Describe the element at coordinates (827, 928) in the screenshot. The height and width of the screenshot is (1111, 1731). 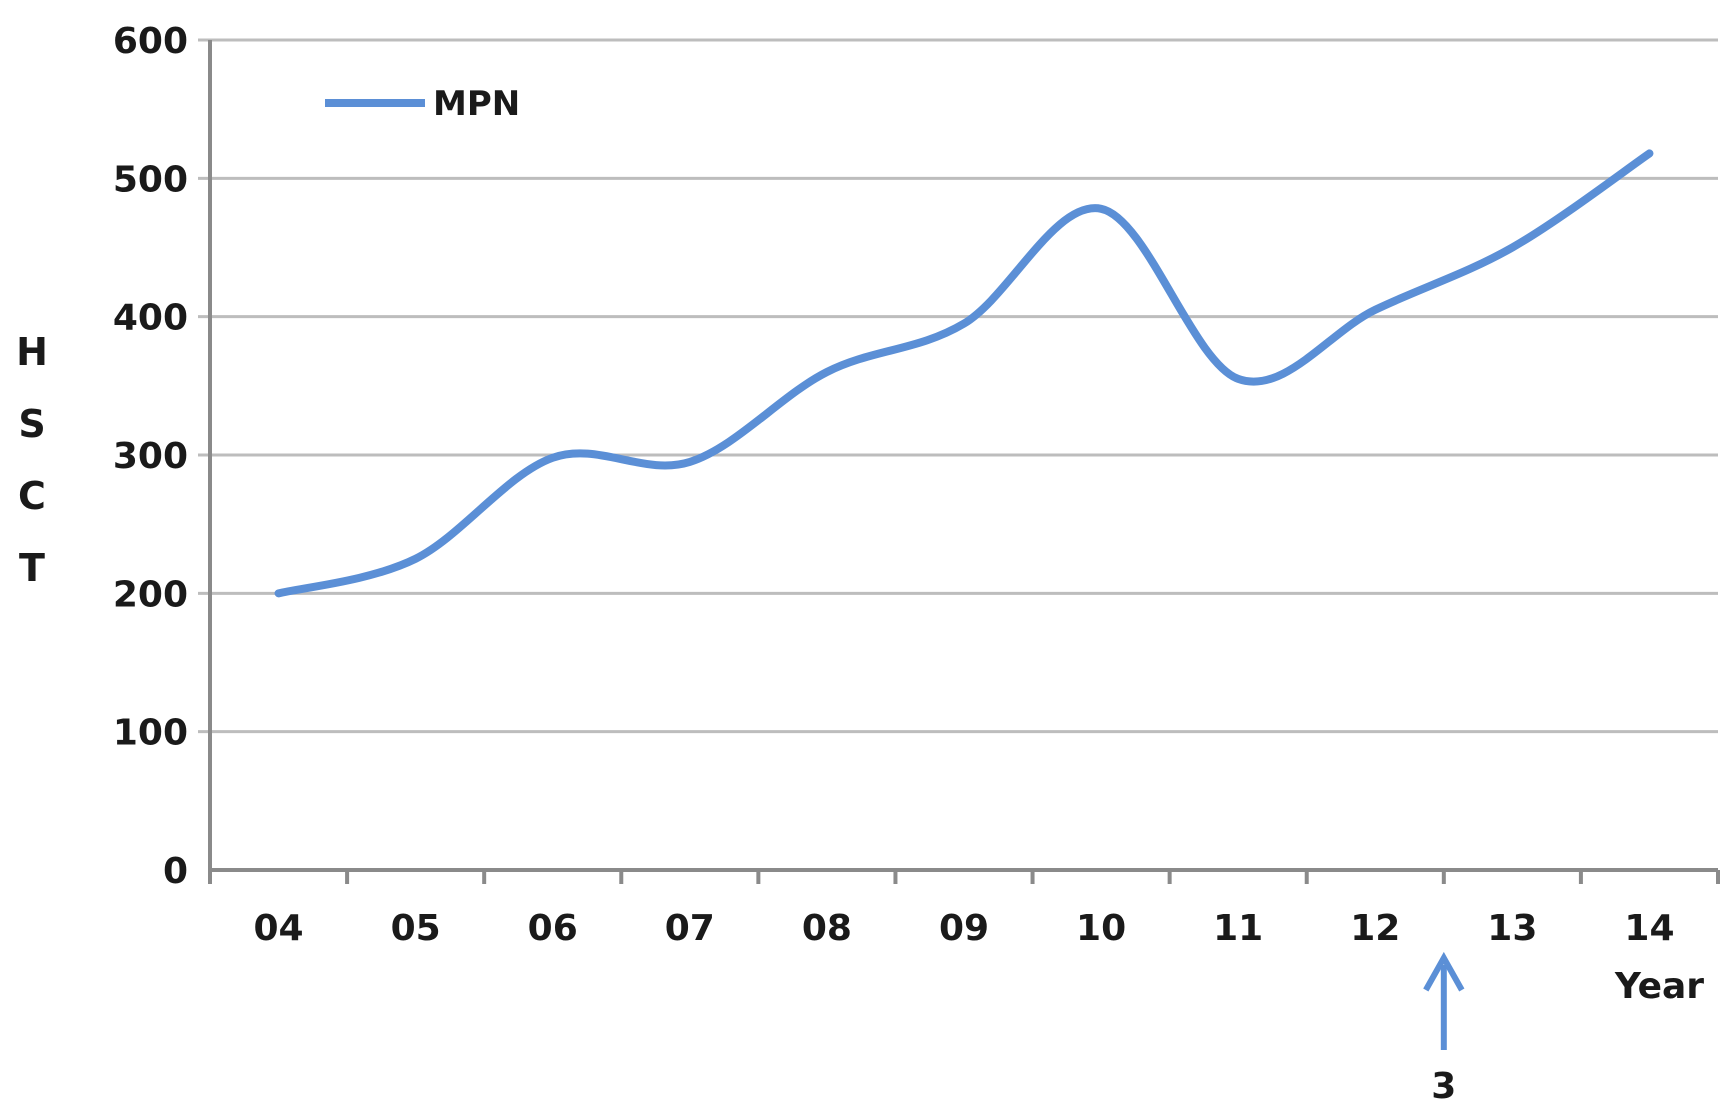
I see `x-tick-label: 08` at that location.